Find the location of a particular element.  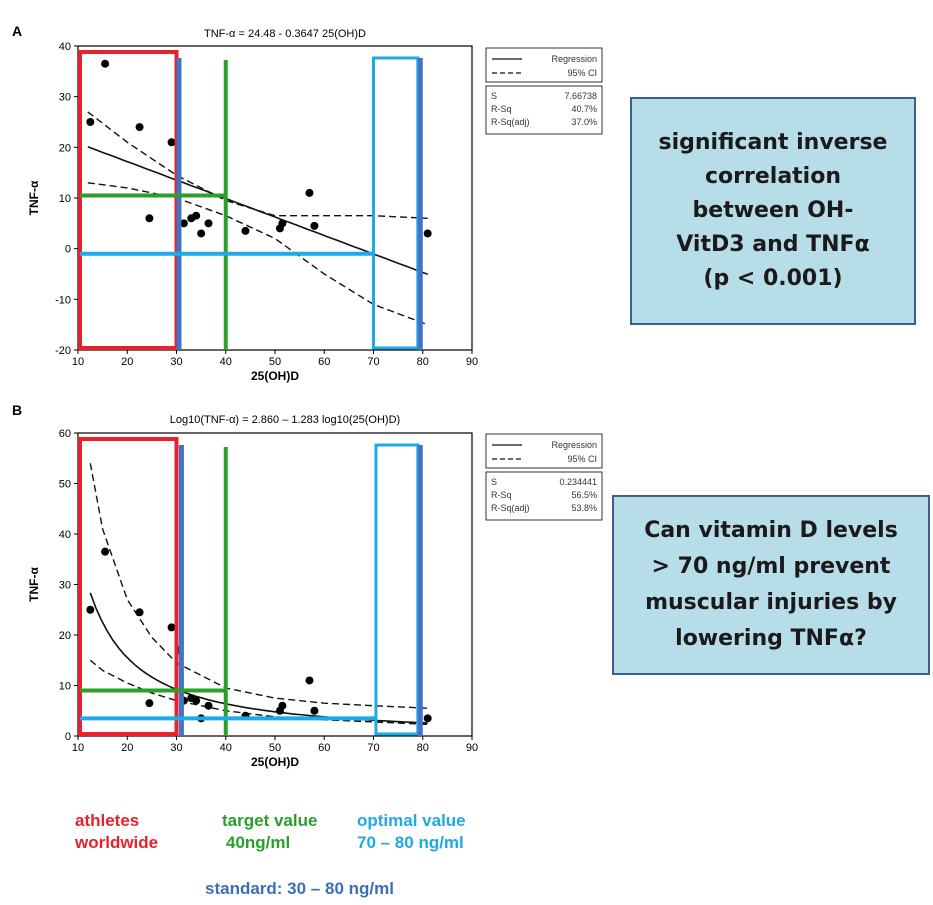

x-tick-label: 80 is located at coordinates (423, 362).